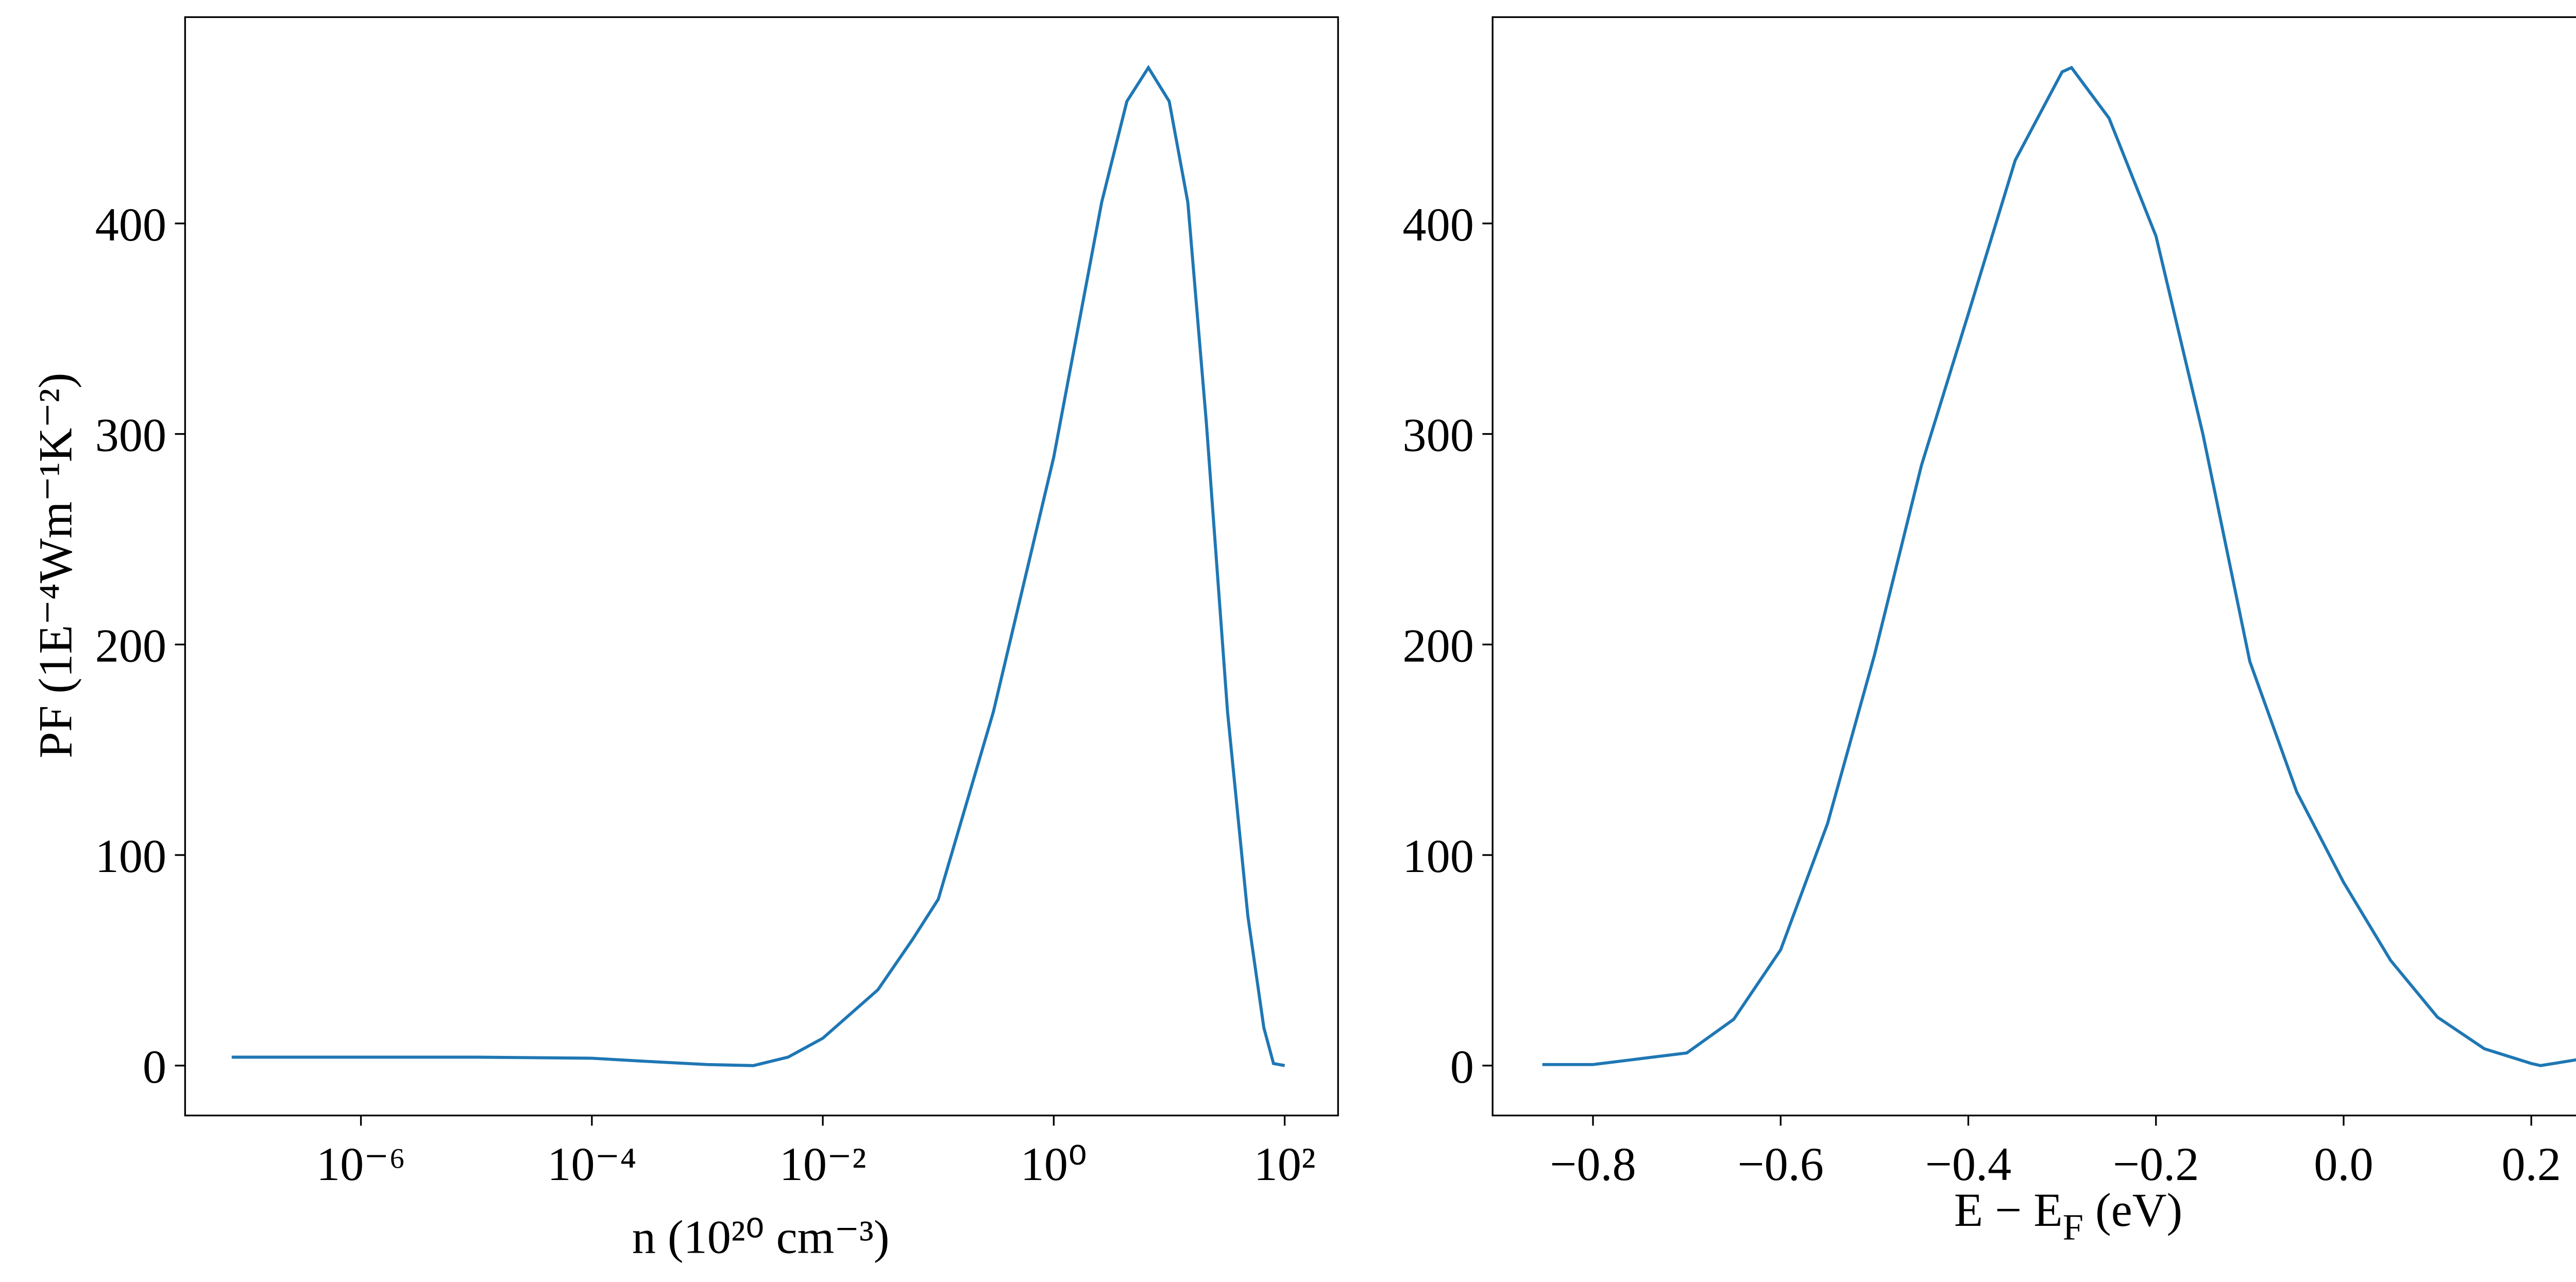  What do you see at coordinates (823, 1164) in the screenshot?
I see `x-tick-label: 10⁻²` at bounding box center [823, 1164].